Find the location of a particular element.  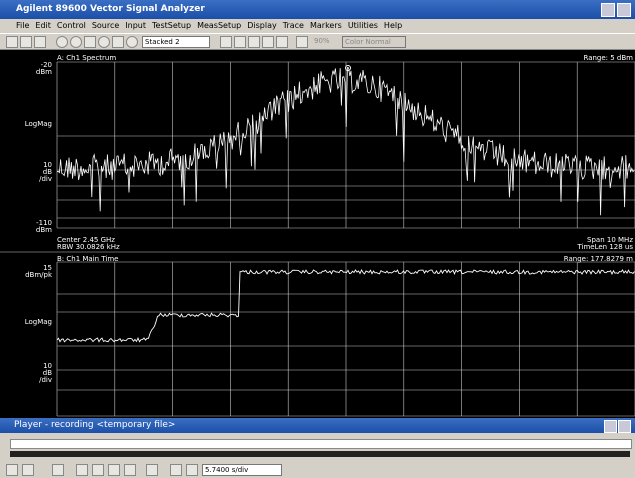

trace-a-per-div: /div is located at coordinates (45, 179).